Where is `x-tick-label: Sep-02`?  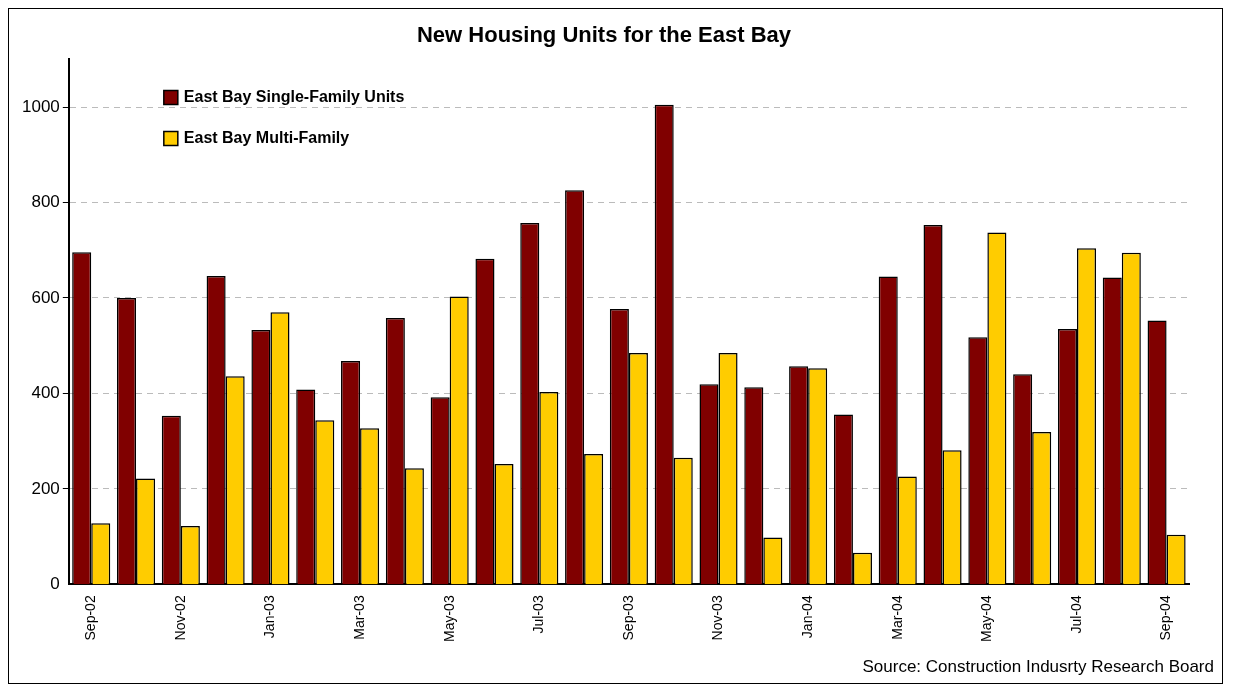
x-tick-label: Sep-02 is located at coordinates (90, 618).